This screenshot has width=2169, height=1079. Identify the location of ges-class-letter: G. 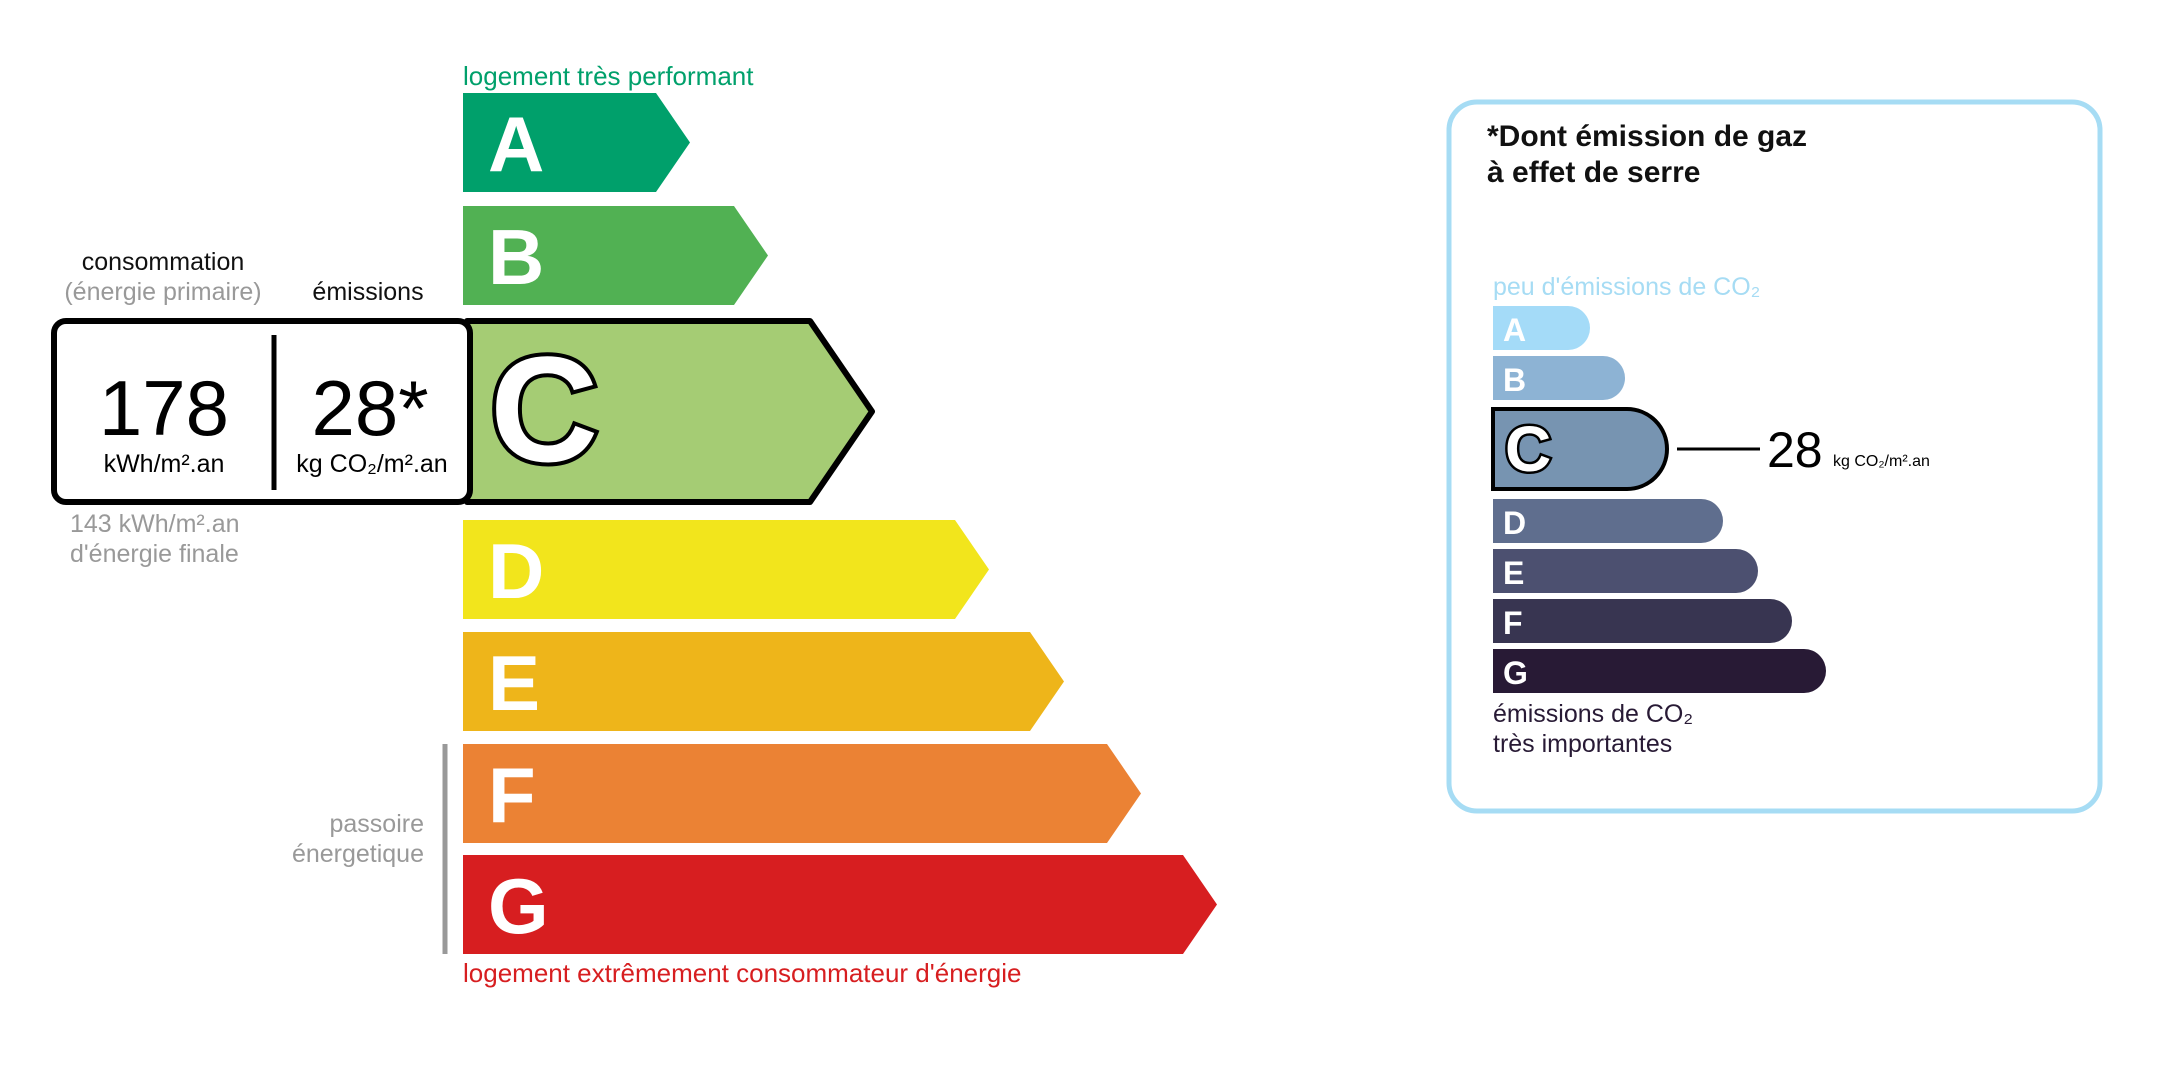
(1515, 673).